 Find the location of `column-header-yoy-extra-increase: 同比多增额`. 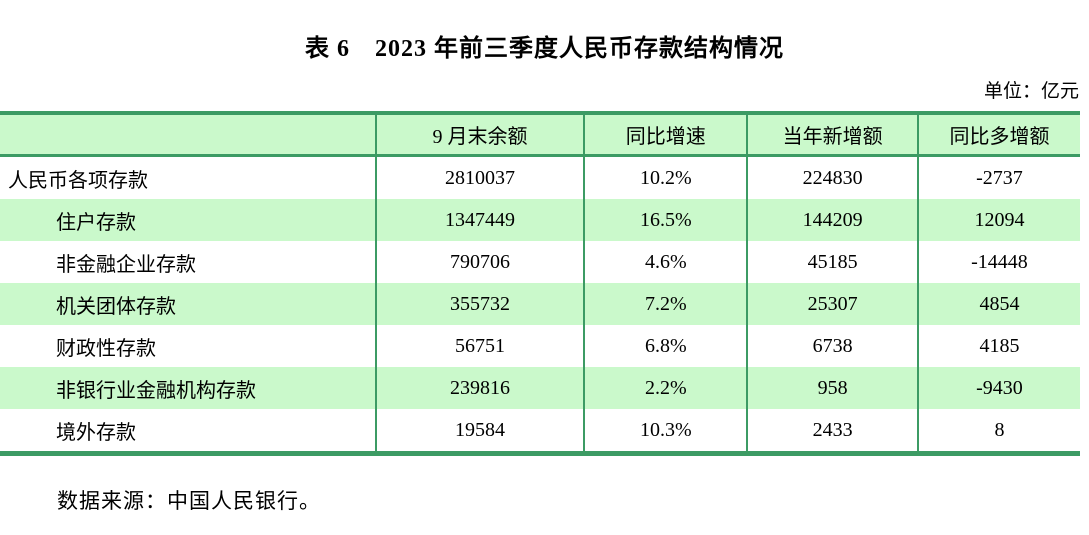

column-header-yoy-extra-increase: 同比多增额 is located at coordinates (998, 134).